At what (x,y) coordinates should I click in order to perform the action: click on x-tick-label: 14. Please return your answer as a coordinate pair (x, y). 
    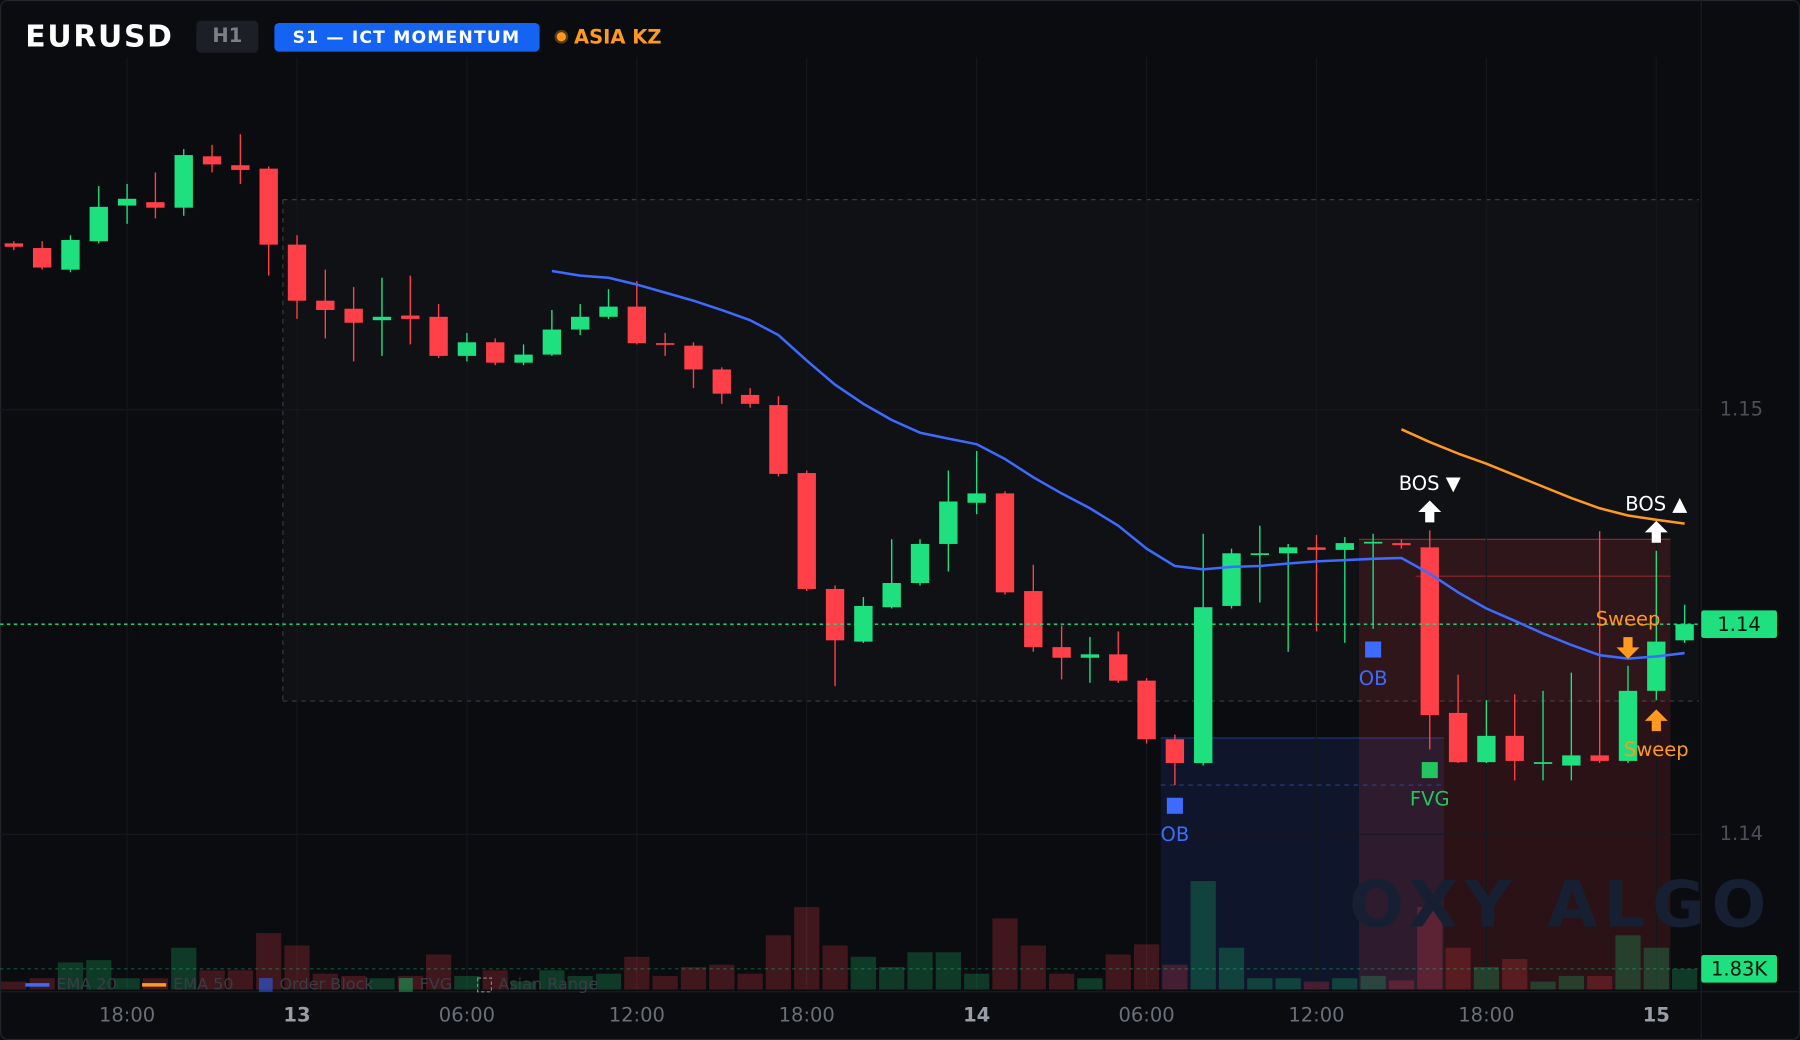
    Looking at the image, I should click on (976, 1014).